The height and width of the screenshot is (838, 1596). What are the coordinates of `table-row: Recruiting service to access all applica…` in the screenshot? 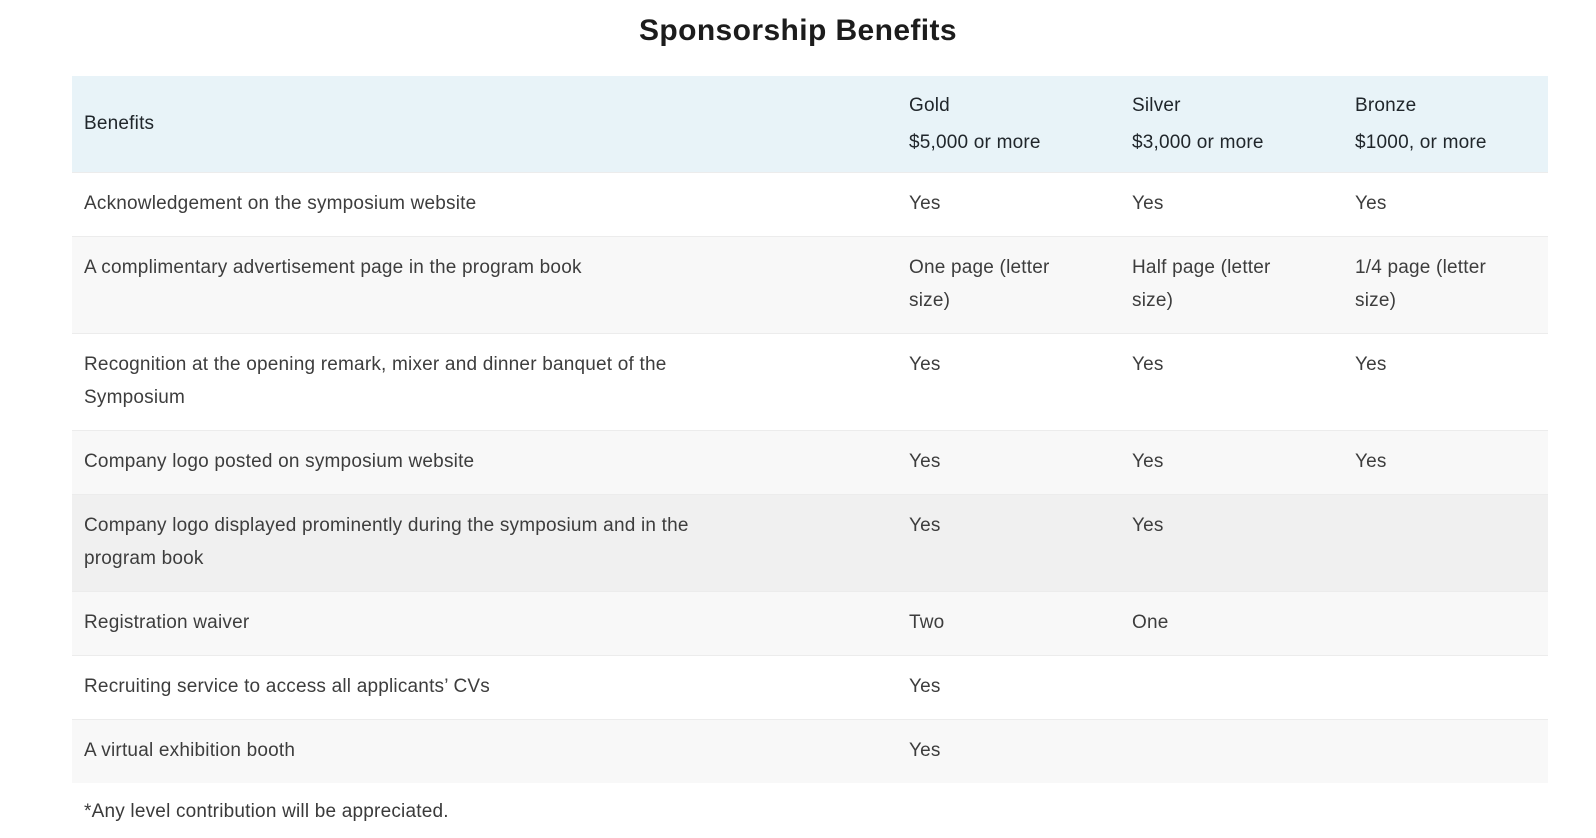 It's located at (810, 687).